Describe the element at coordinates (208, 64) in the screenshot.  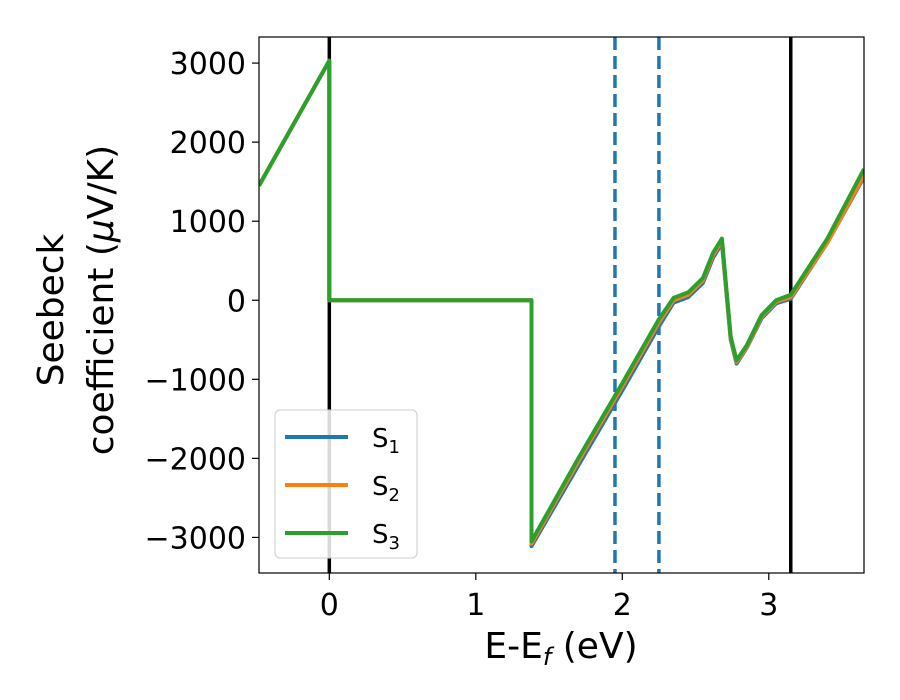
I see `y-tick-label: 3000` at that location.